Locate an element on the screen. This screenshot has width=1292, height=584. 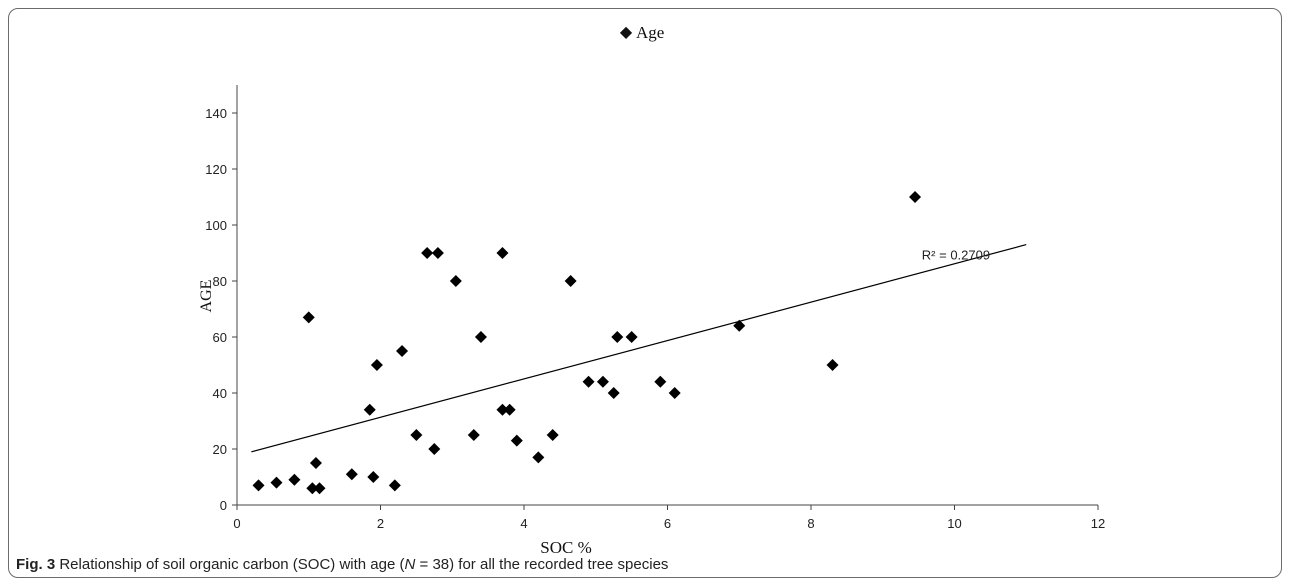
x-axis-ticks: 0 2 4 6 8 10 12 is located at coordinates (669, 518).